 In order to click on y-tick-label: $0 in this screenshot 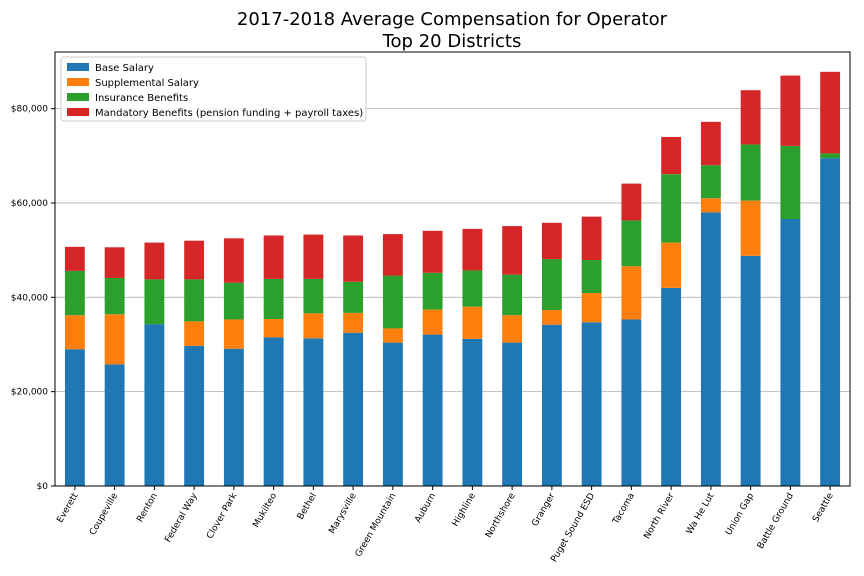, I will do `click(43, 487)`.